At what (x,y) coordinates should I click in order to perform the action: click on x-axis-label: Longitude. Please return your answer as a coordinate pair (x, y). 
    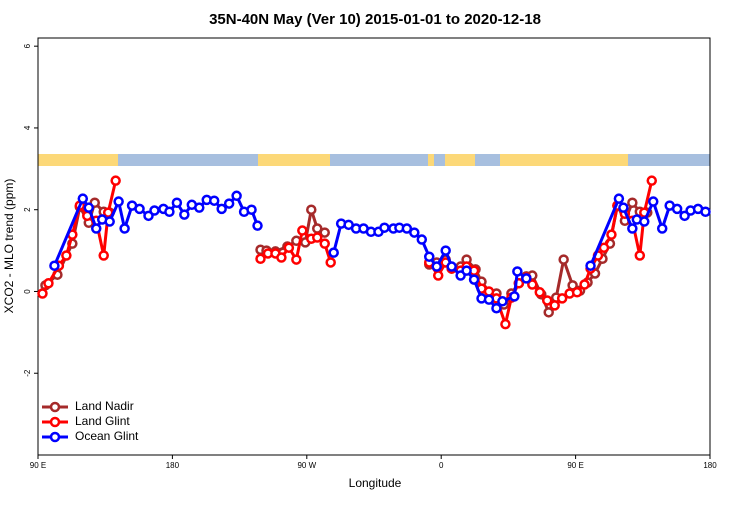
    Looking at the image, I should click on (375, 483).